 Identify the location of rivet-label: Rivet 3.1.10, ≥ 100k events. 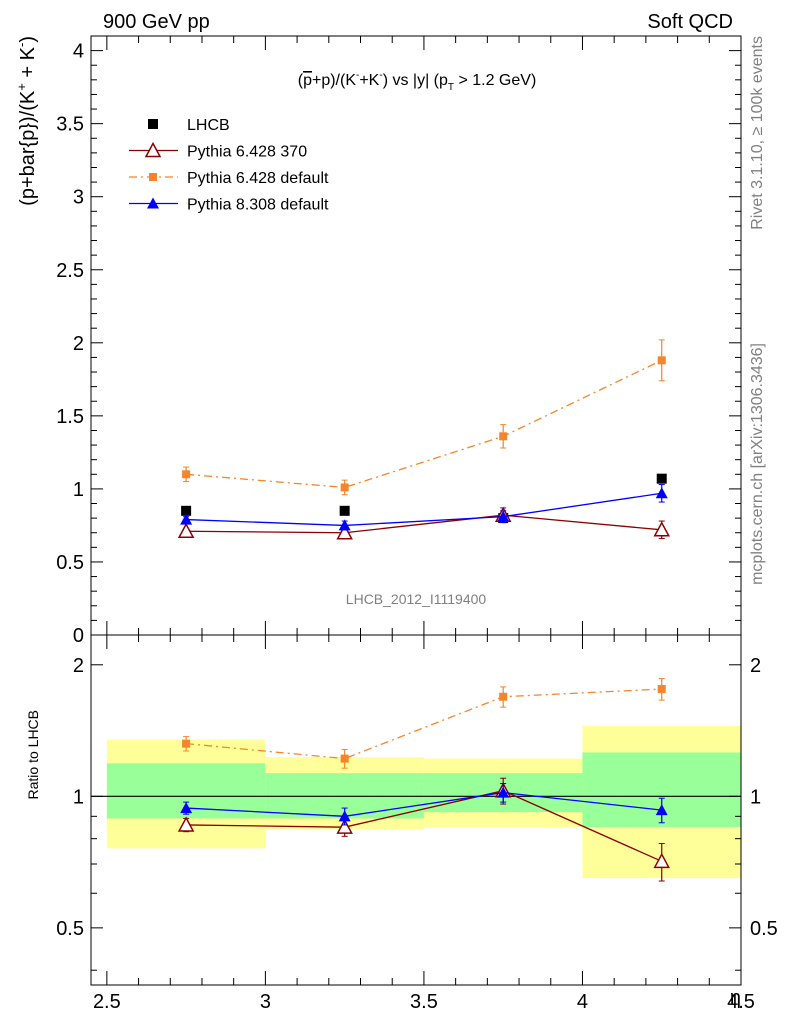
(757, 133).